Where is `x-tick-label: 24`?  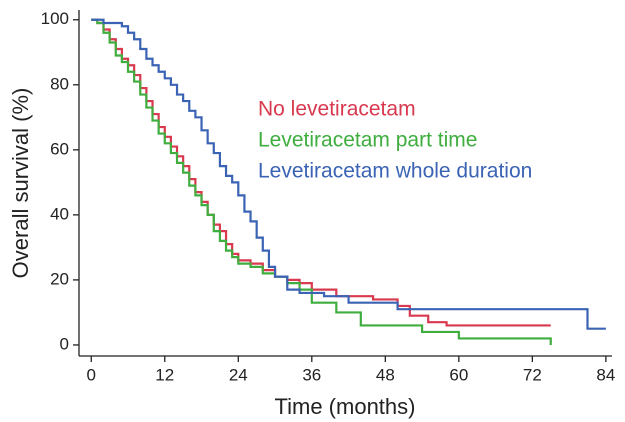 x-tick-label: 24 is located at coordinates (238, 374).